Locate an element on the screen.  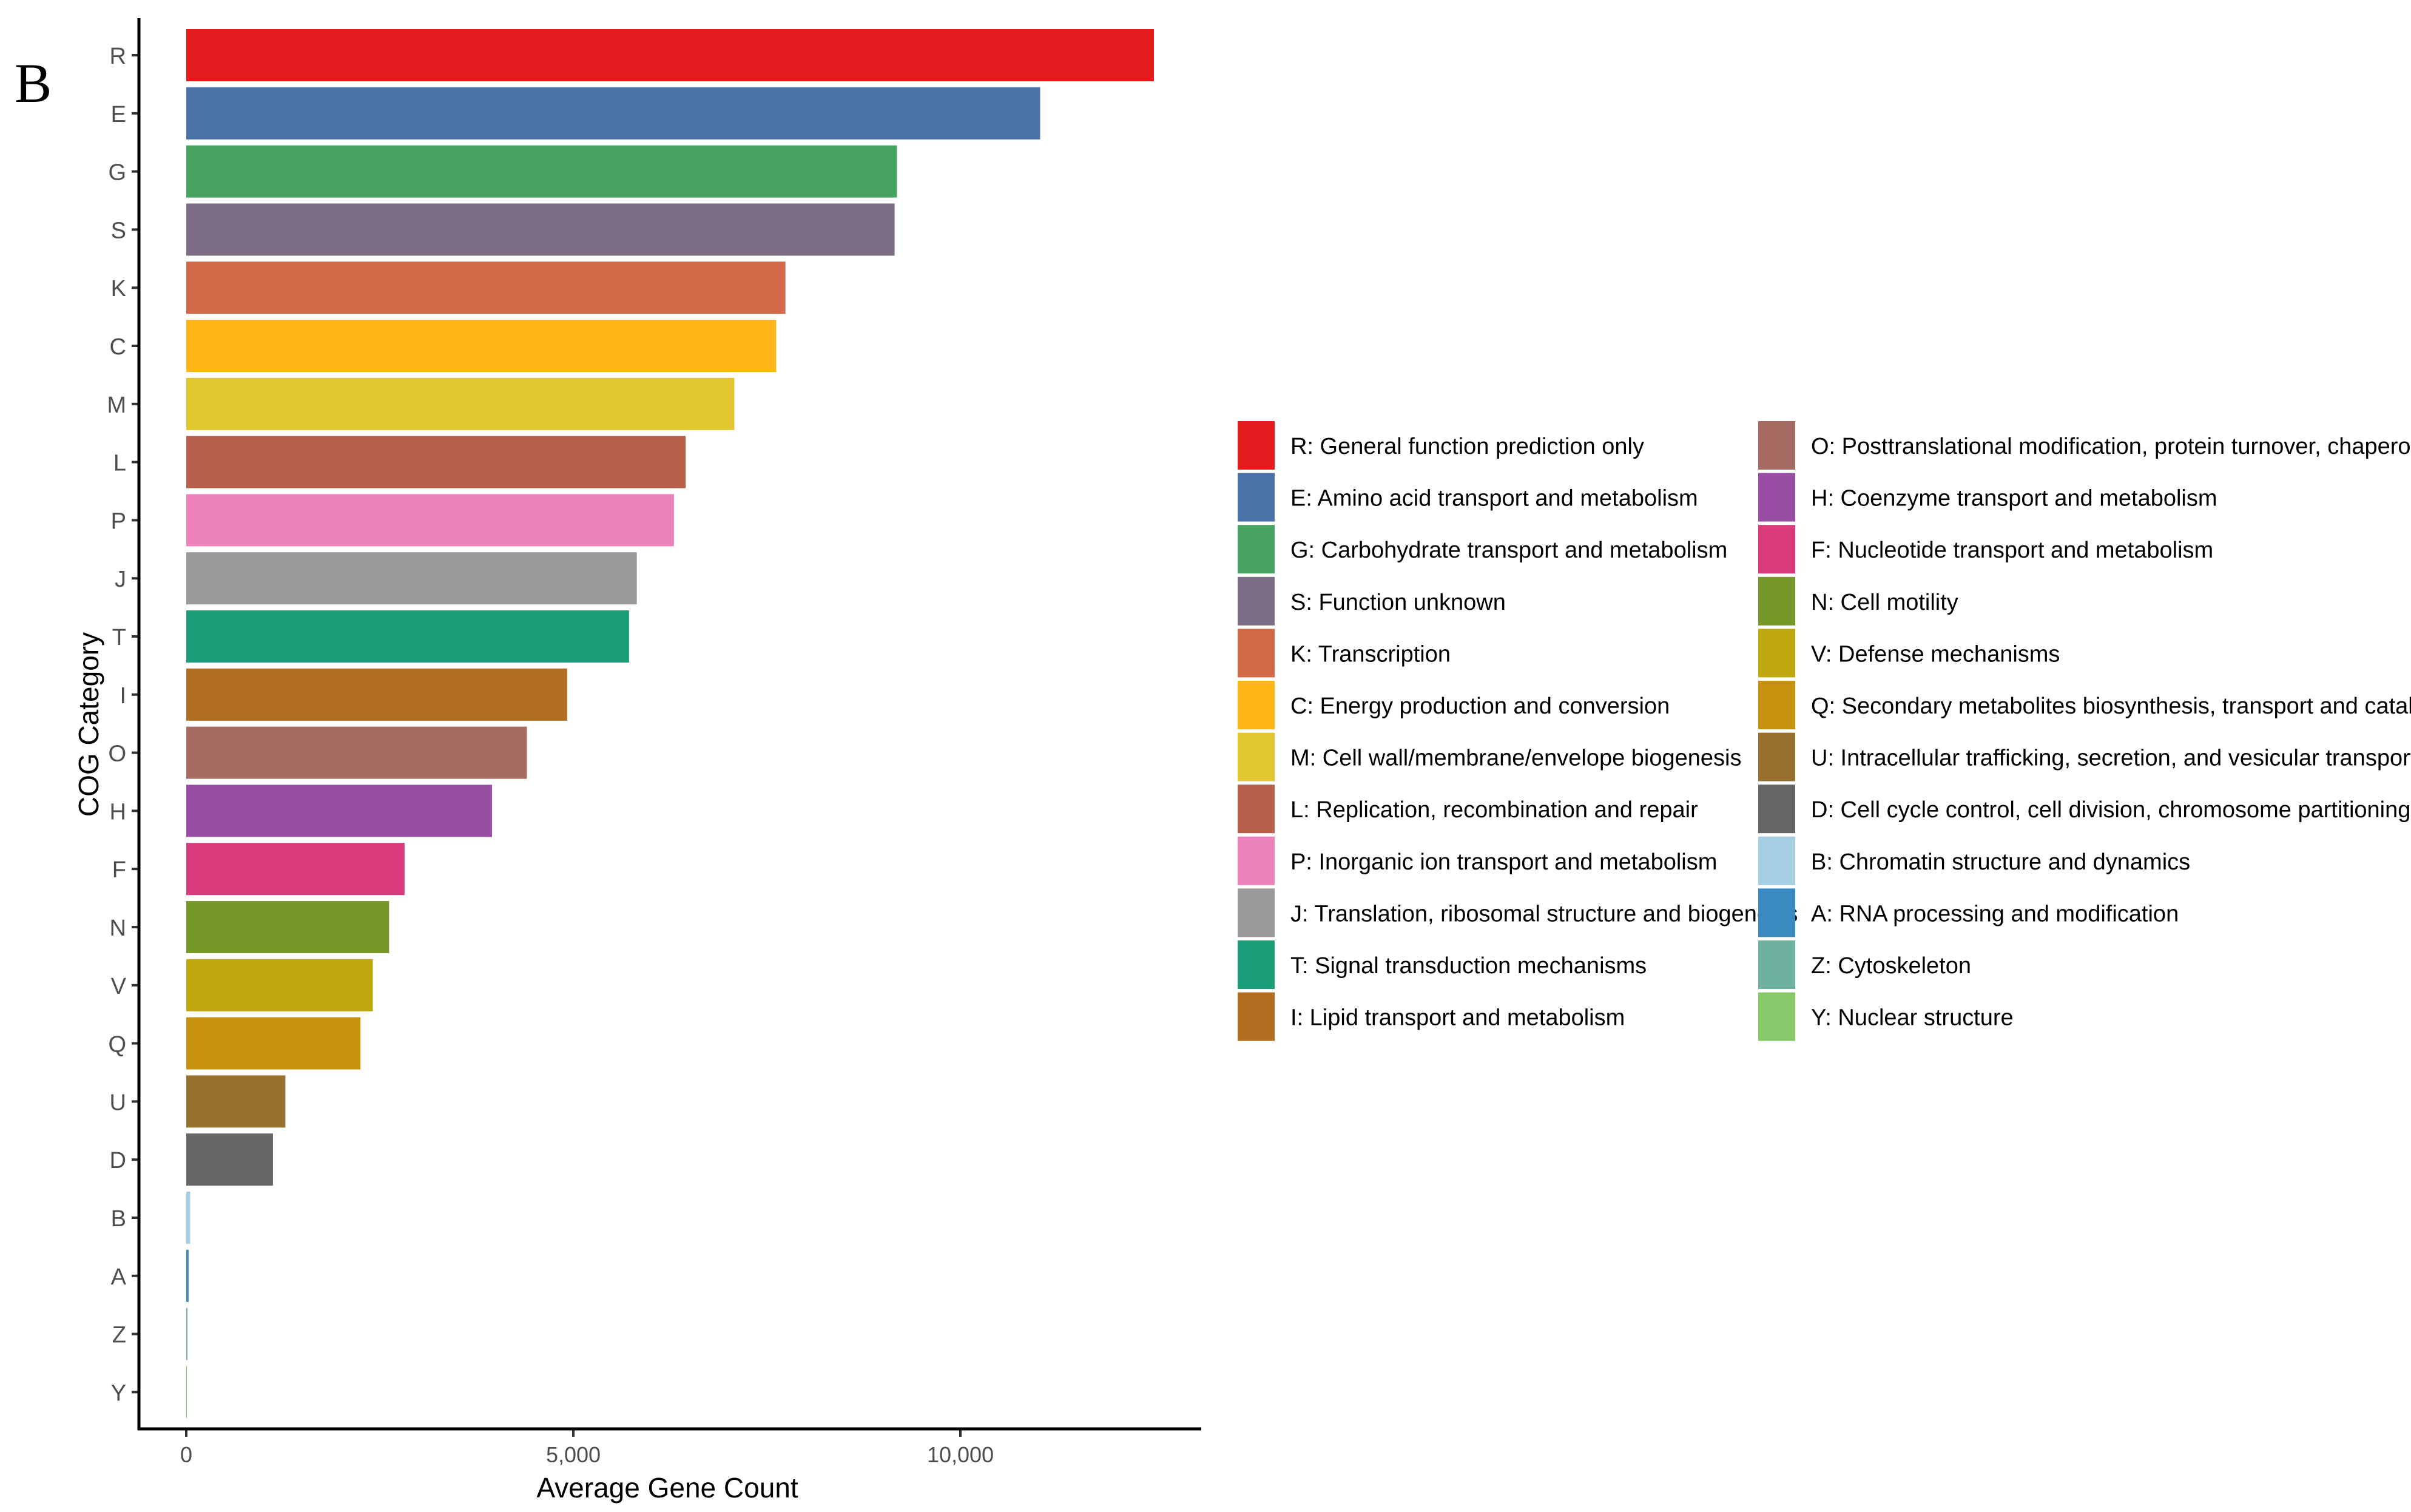
legend-swatch-U is located at coordinates (1777, 757).